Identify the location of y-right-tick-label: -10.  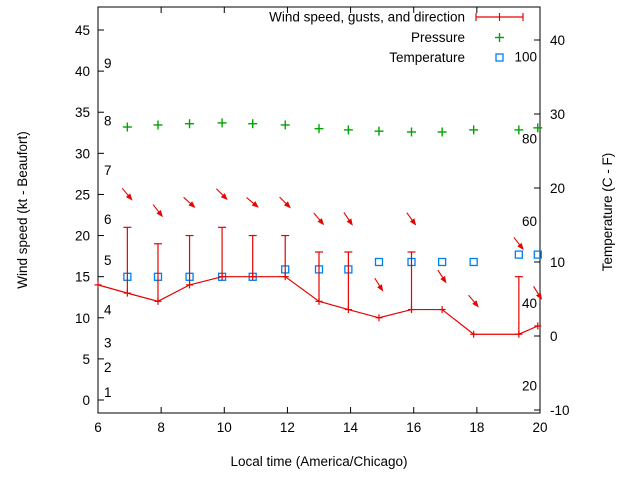
(560, 410).